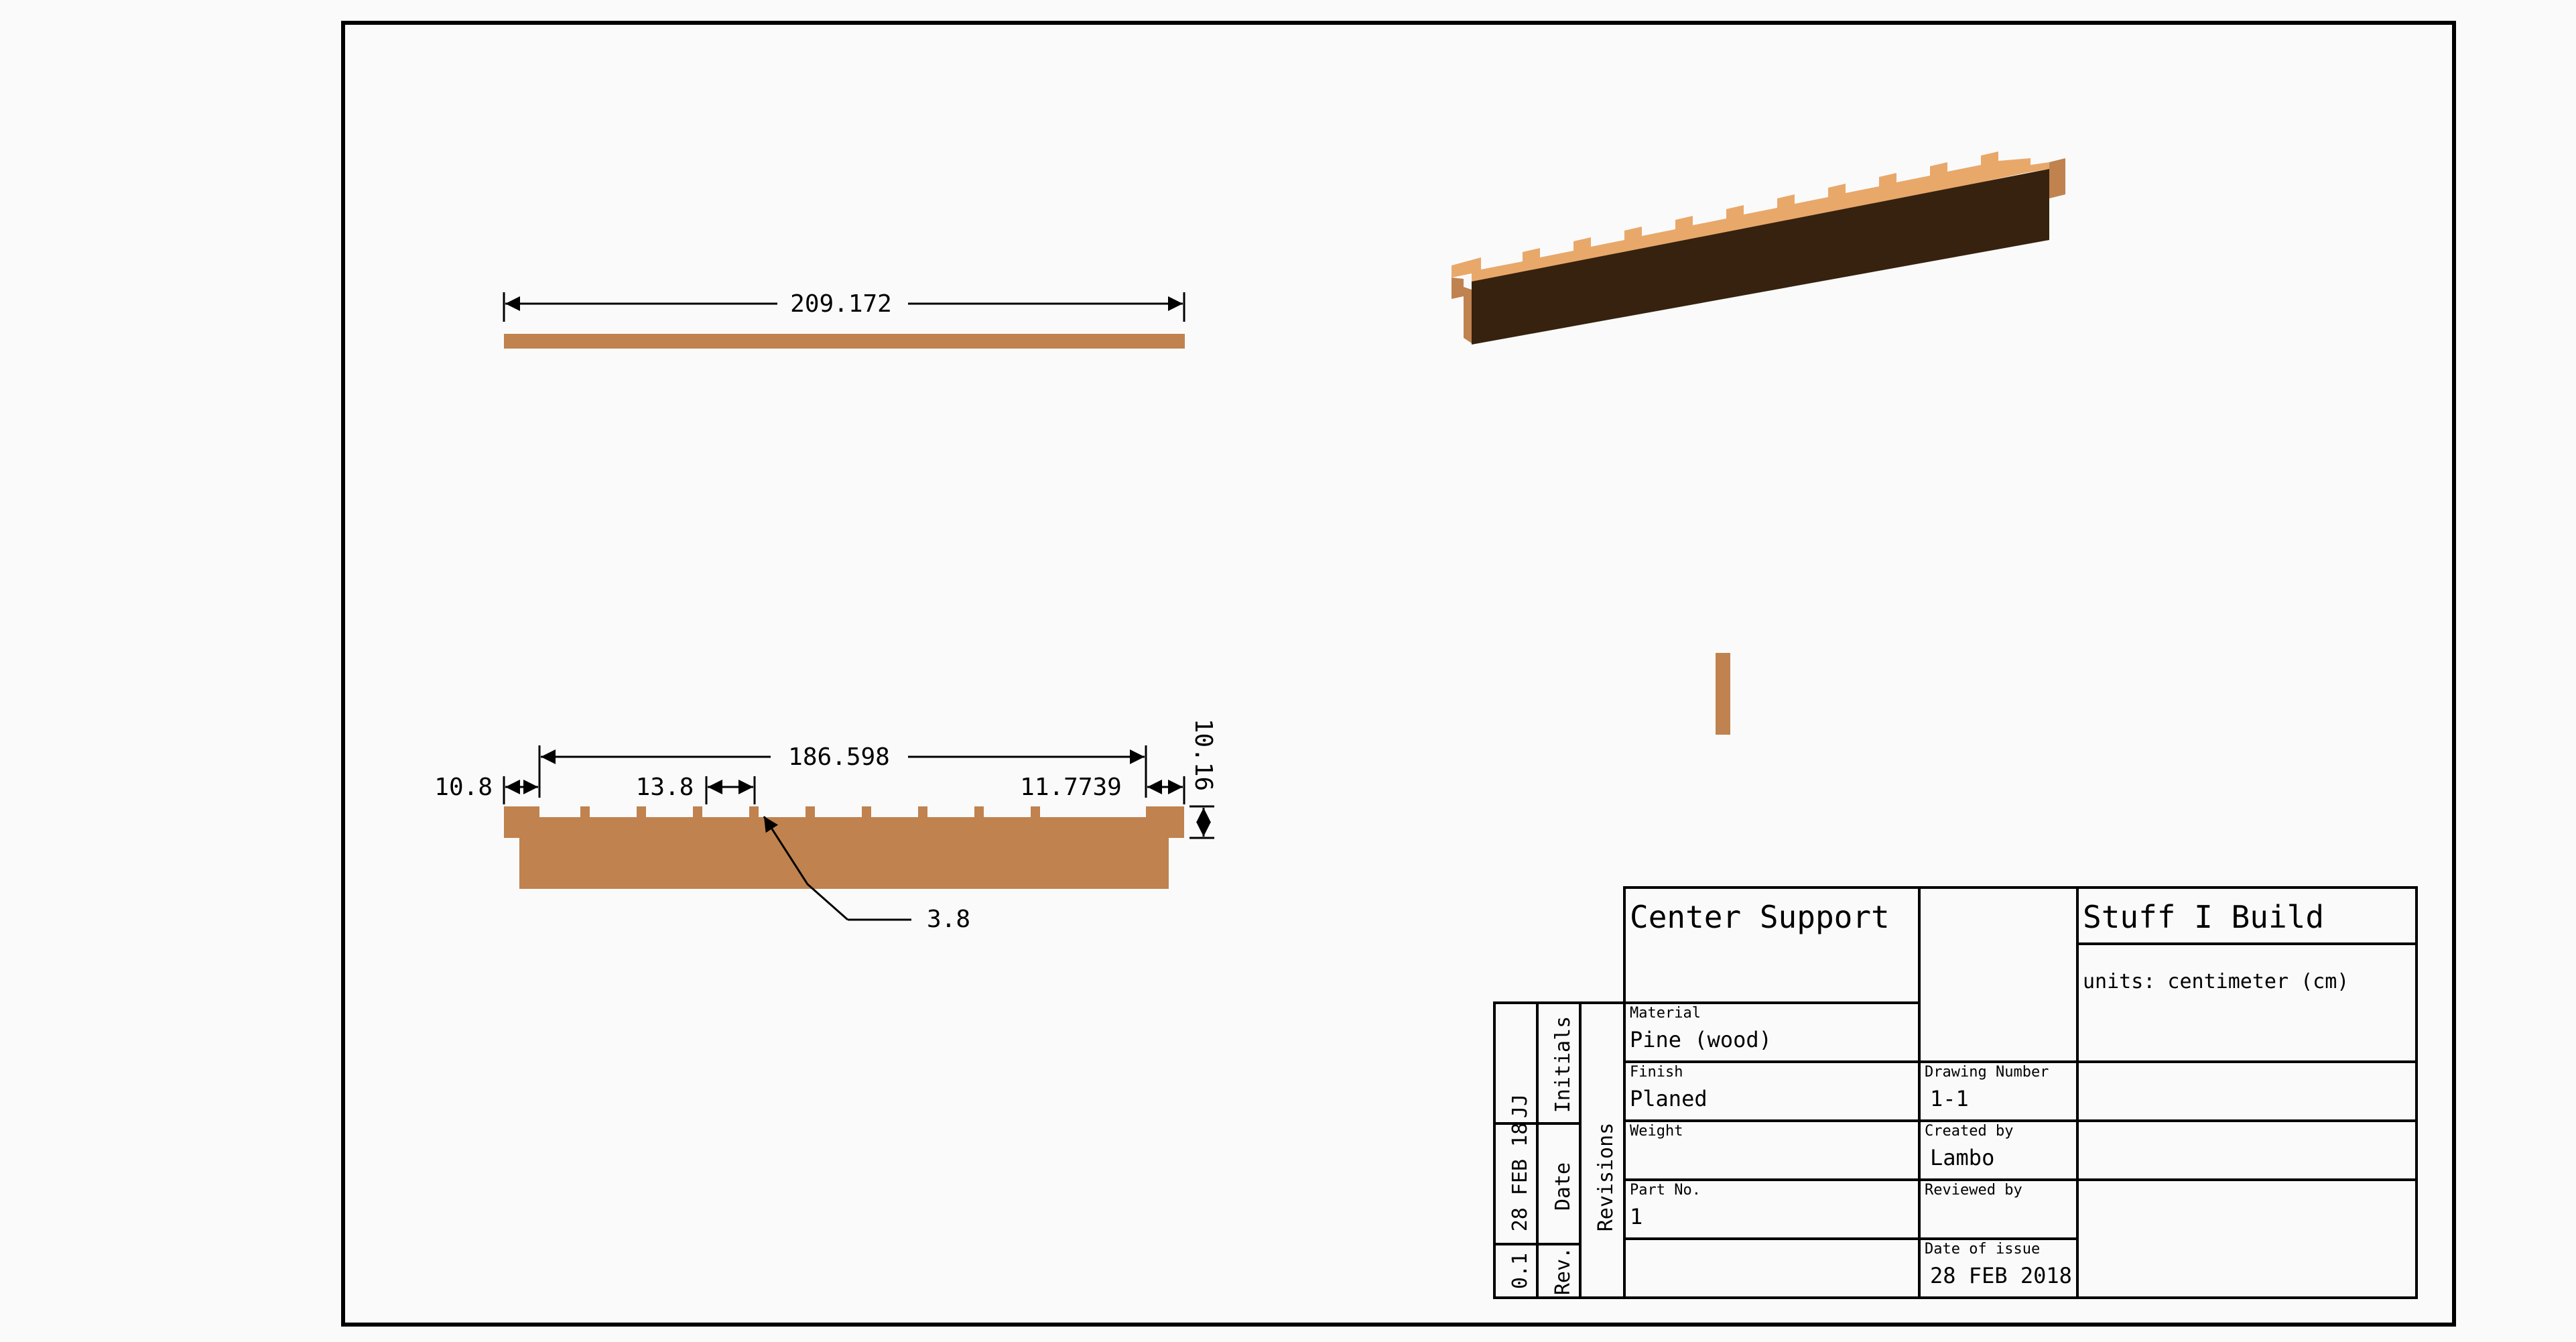 Image resolution: width=2576 pixels, height=1342 pixels. I want to click on dim-slot-spacing-label: 13.8, so click(665, 787).